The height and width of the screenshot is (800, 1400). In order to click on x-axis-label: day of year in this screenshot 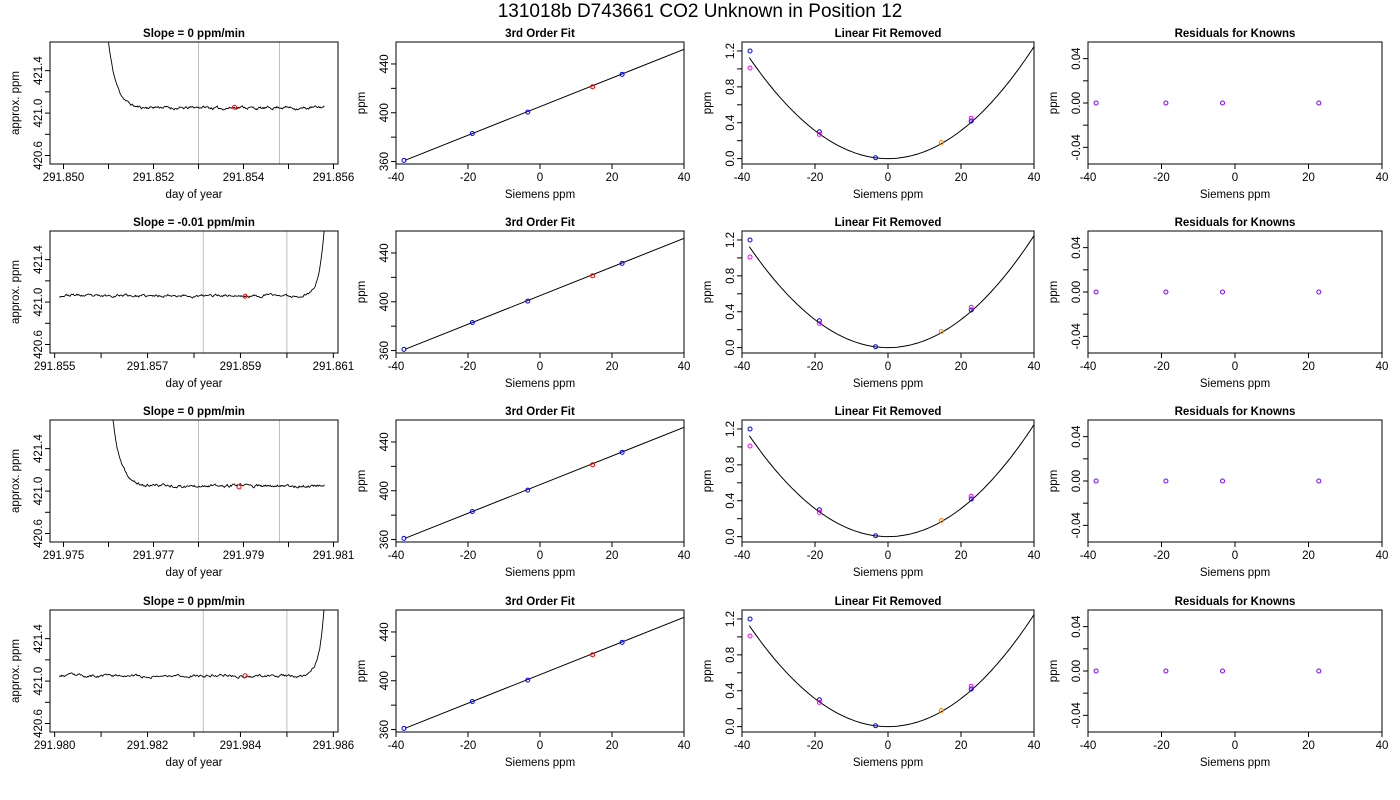, I will do `click(194, 573)`.